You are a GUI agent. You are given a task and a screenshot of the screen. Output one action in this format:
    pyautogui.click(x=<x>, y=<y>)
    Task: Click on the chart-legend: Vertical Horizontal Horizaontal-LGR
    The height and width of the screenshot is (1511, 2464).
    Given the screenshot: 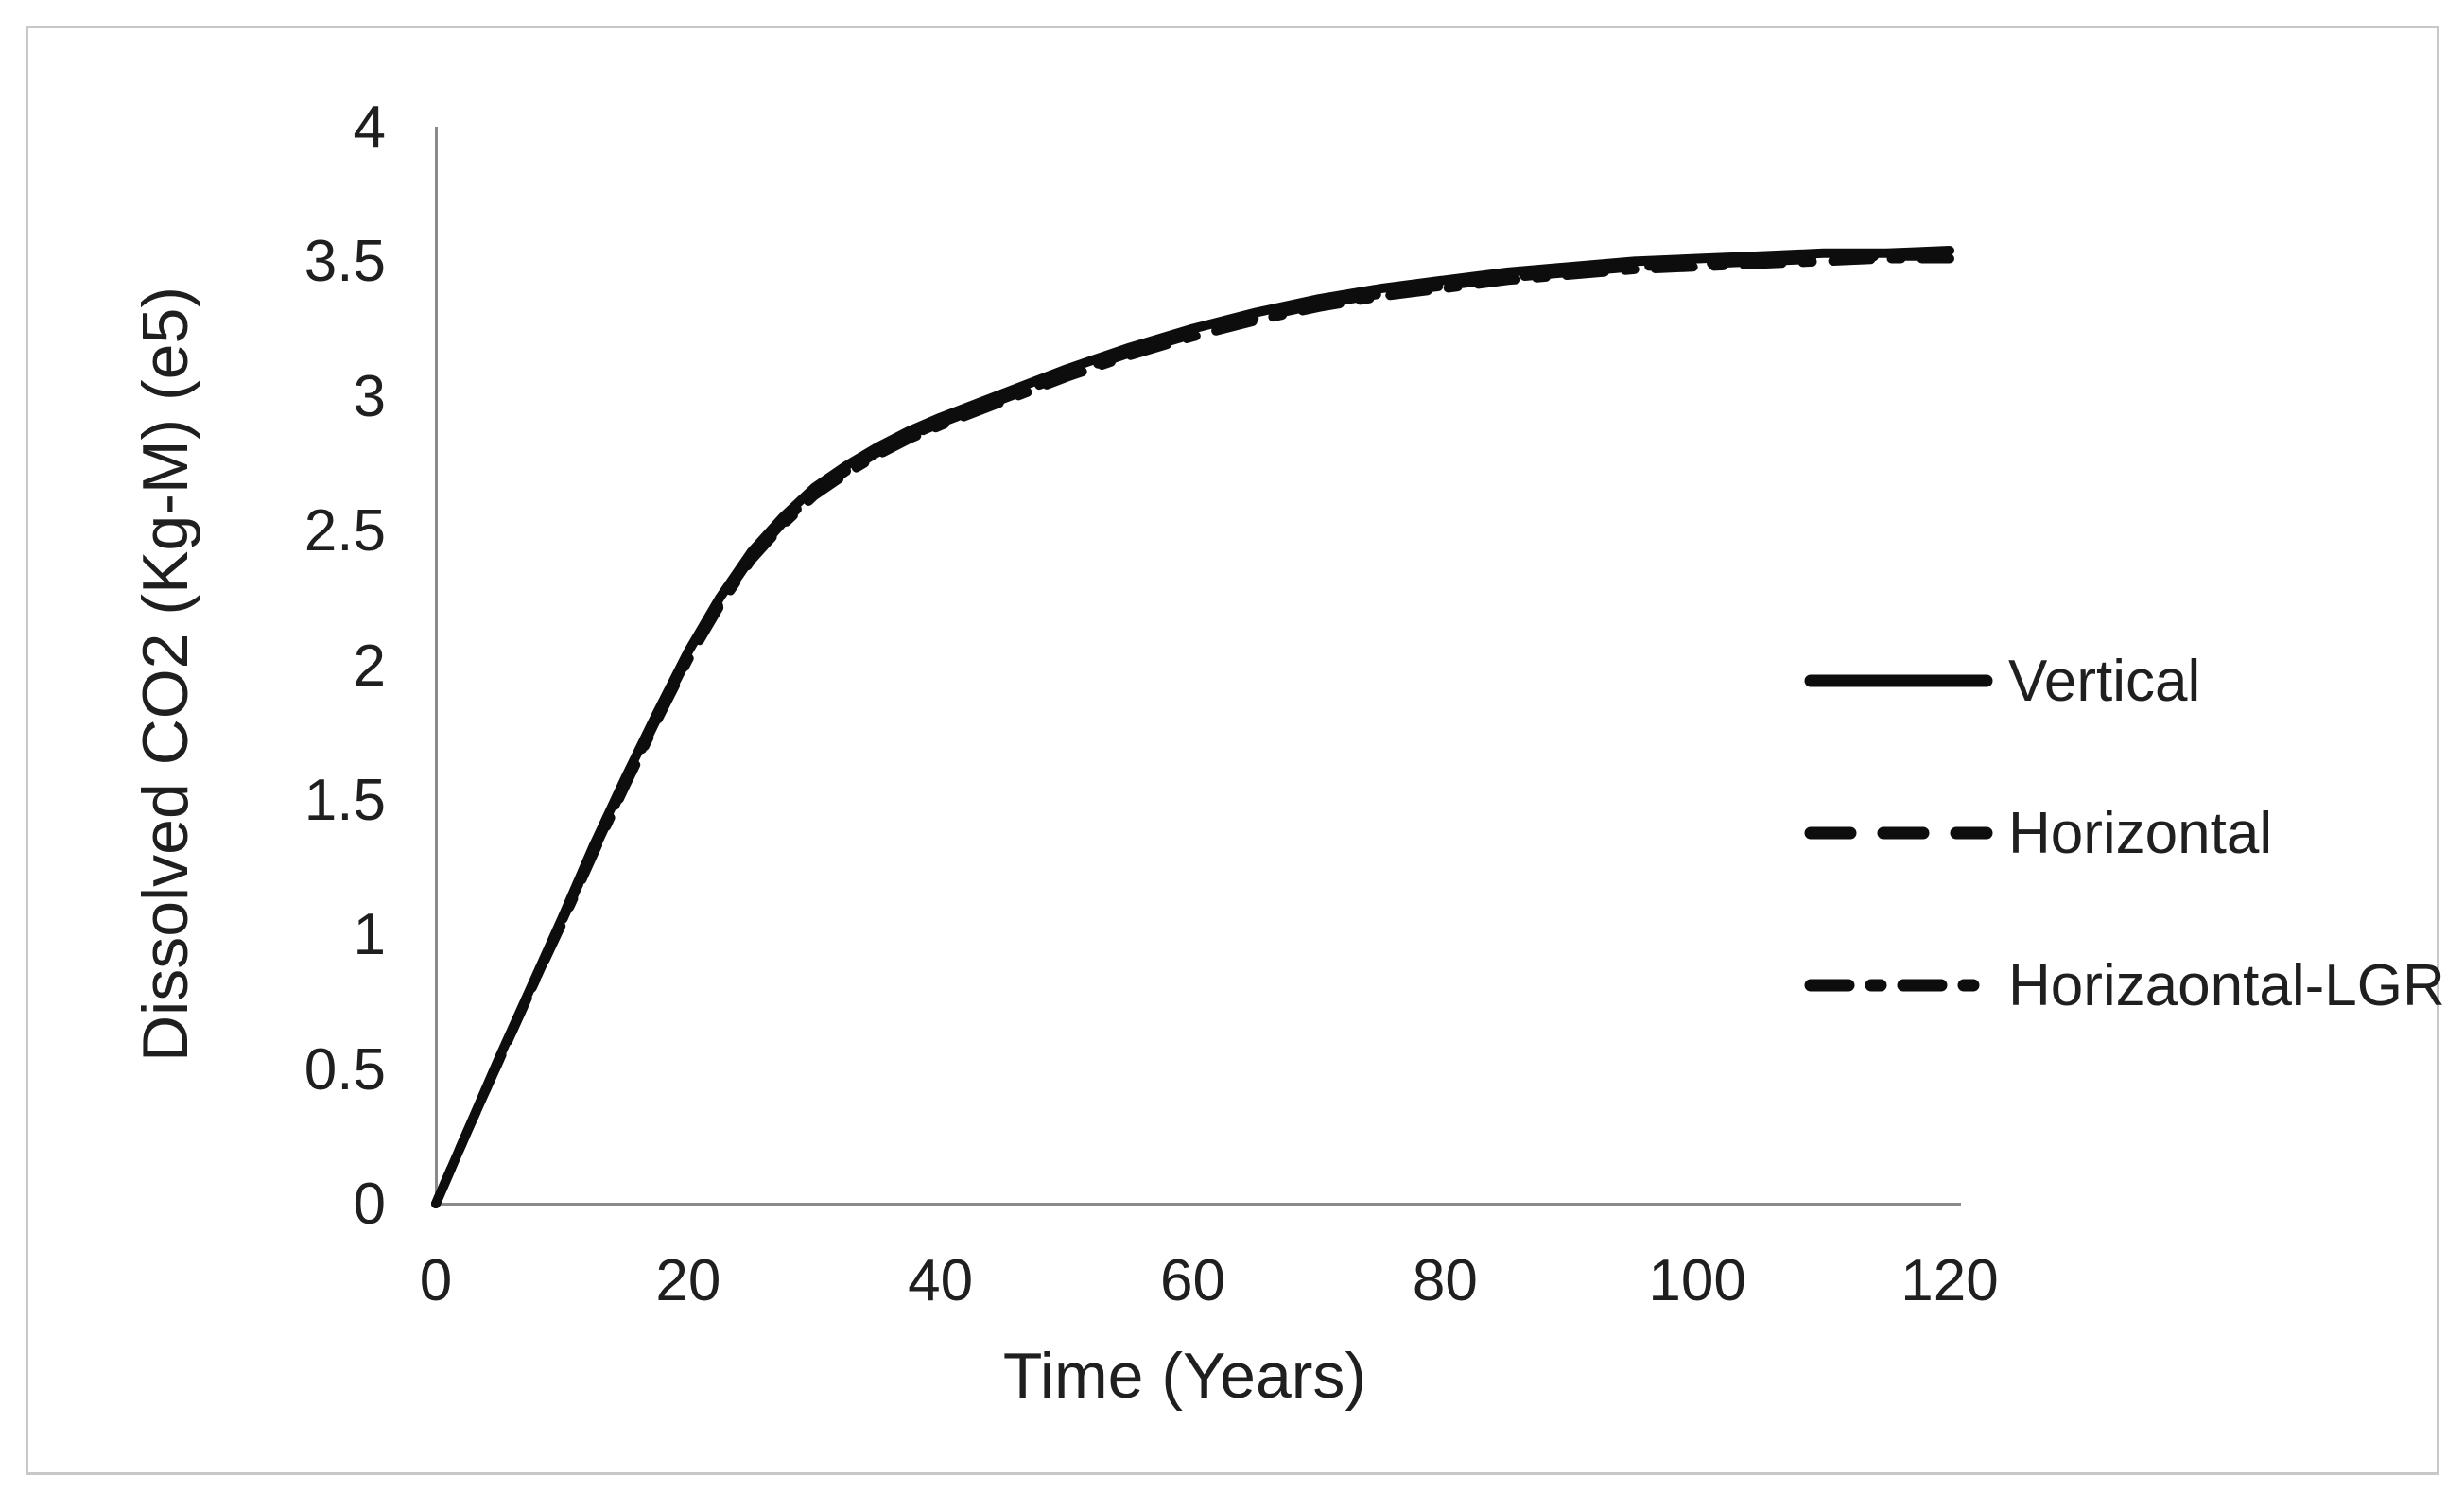 What is the action you would take?
    pyautogui.click(x=2124, y=860)
    